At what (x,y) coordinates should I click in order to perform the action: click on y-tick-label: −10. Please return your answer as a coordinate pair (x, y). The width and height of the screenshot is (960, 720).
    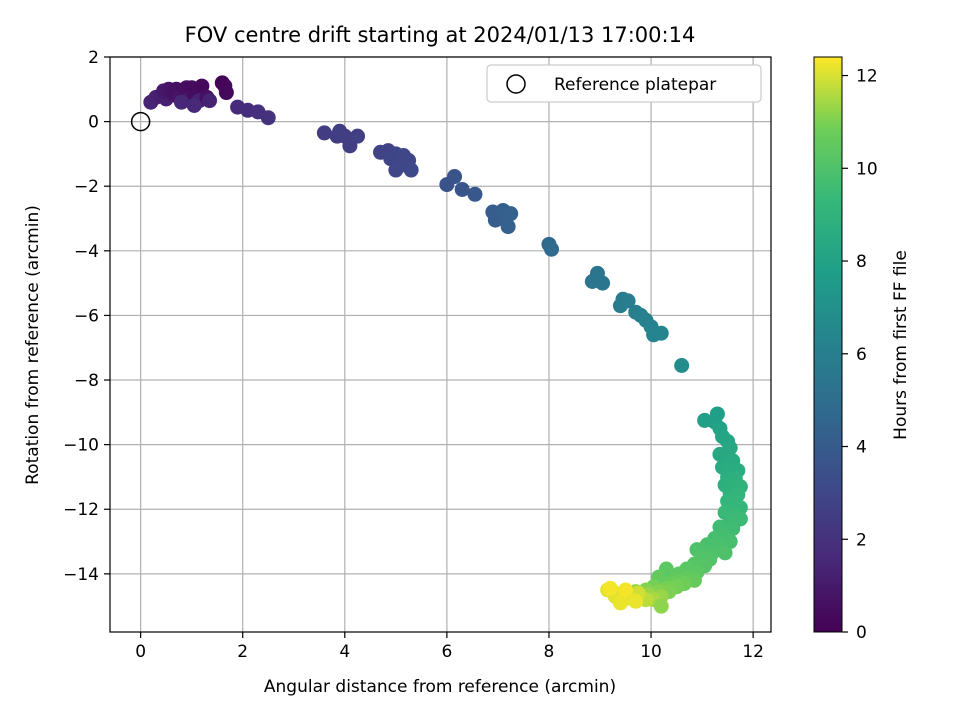
    Looking at the image, I should click on (81, 446).